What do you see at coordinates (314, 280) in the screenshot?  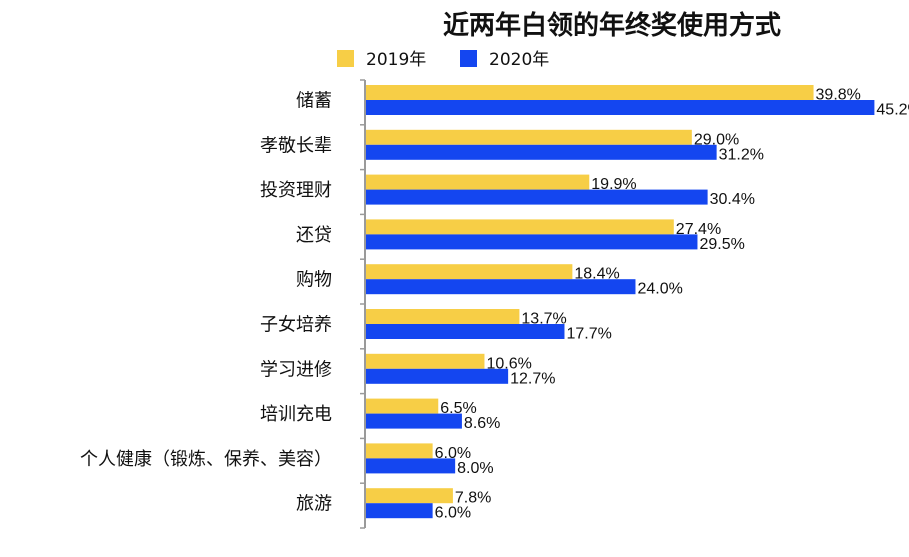 I see `category-label: 购物` at bounding box center [314, 280].